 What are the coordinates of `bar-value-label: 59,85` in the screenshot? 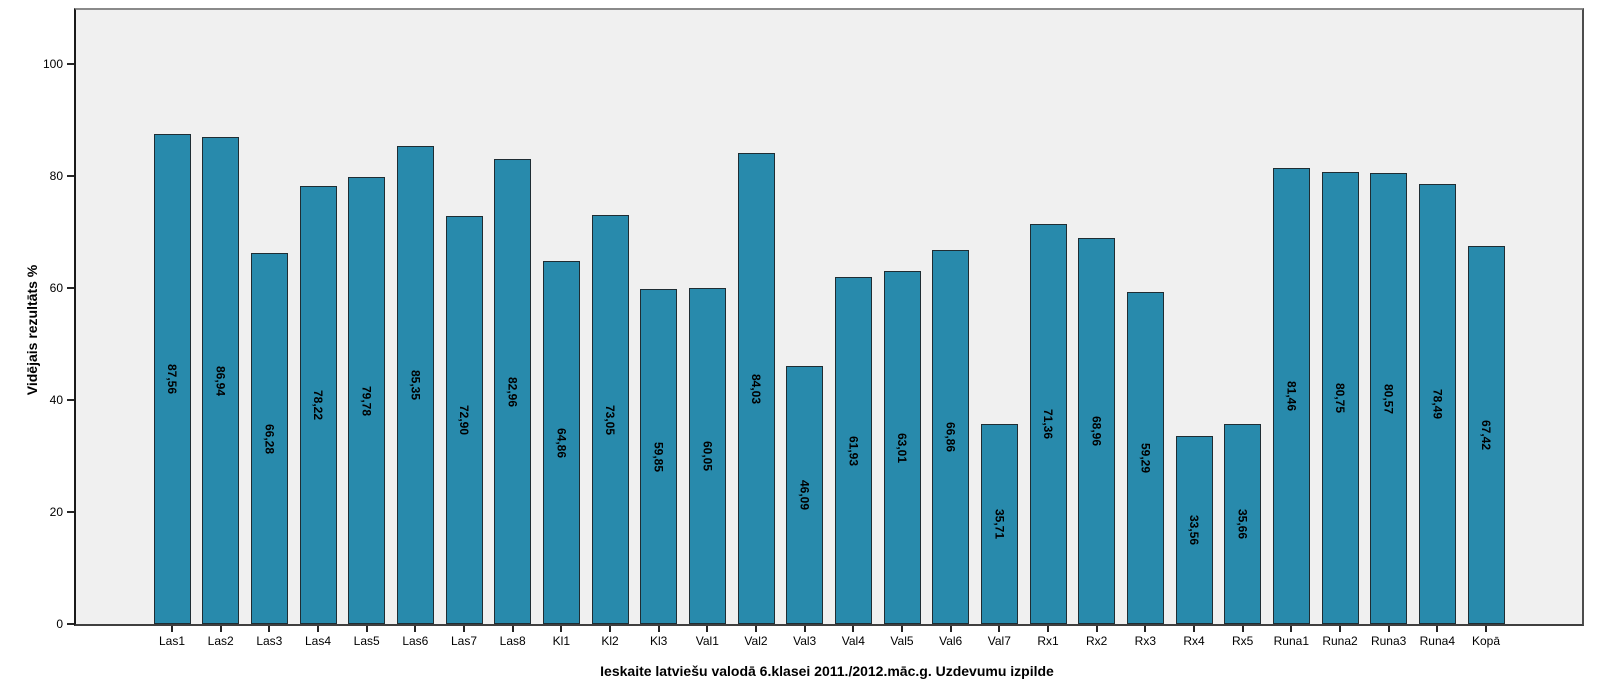 It's located at (658, 456).